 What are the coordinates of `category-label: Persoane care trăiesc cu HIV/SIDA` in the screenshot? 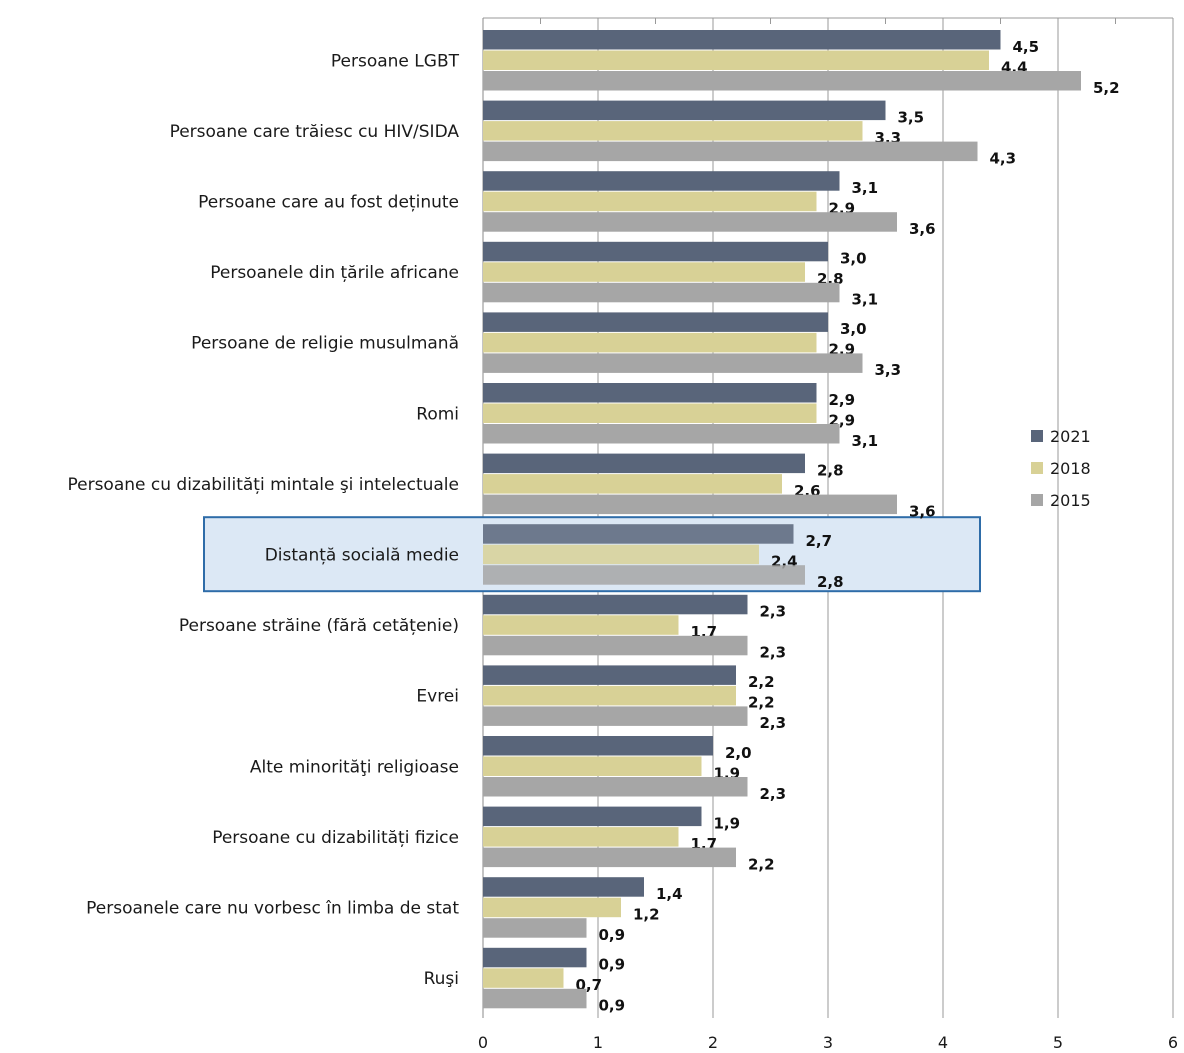 It's located at (315, 132).